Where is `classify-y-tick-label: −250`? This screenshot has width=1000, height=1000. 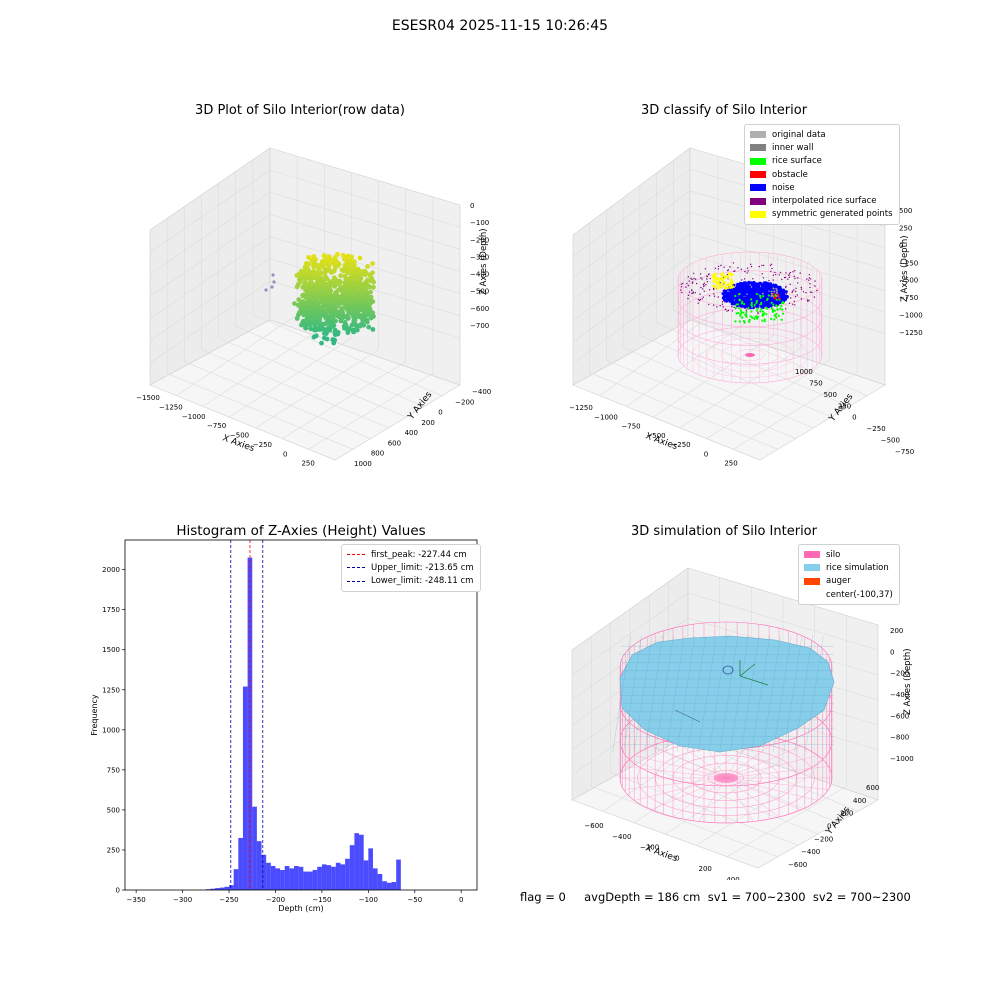
classify-y-tick-label: −250 is located at coordinates (875, 429).